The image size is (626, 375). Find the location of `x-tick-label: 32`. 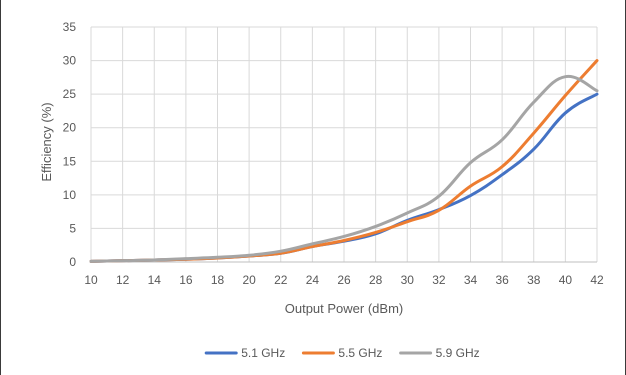

x-tick-label: 32 is located at coordinates (439, 280).